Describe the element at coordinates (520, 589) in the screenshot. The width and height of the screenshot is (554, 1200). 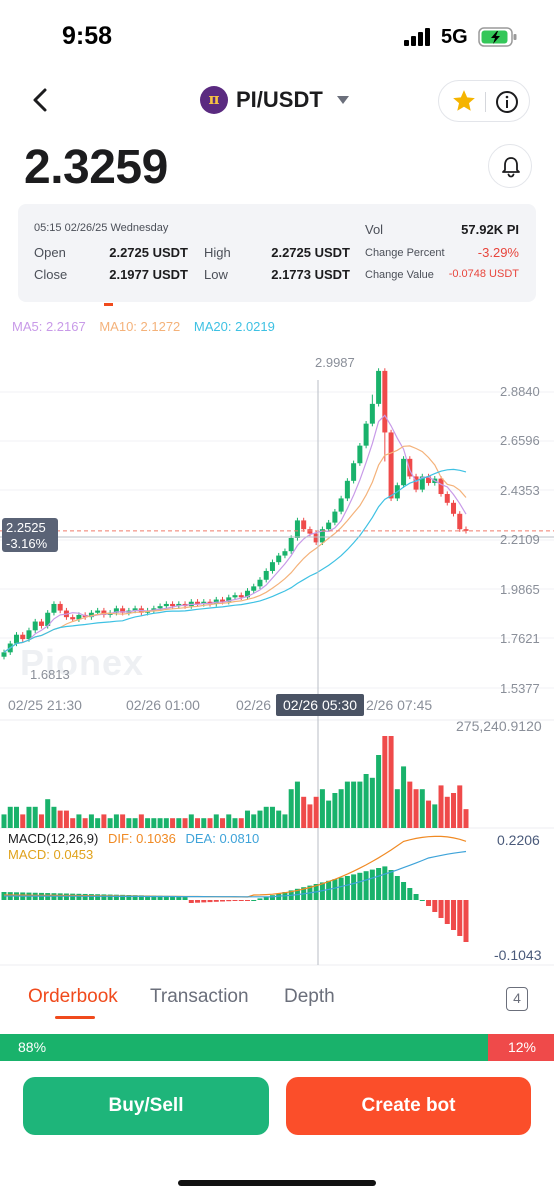
I see `y-axis-label: 1.9865` at that location.